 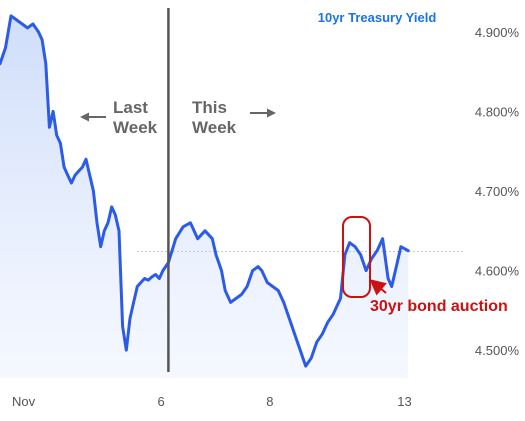 I want to click on y-tick-label: 4.700%, so click(x=497, y=191).